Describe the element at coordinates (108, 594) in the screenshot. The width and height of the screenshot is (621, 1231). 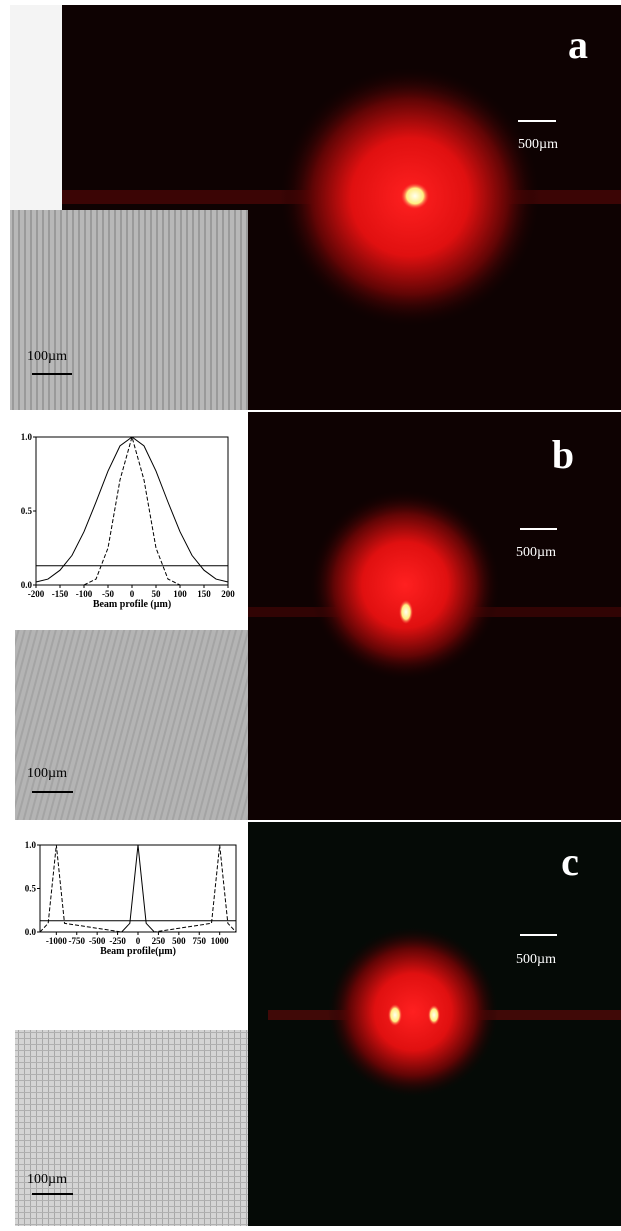
I see `x-tick-label: -50` at that location.